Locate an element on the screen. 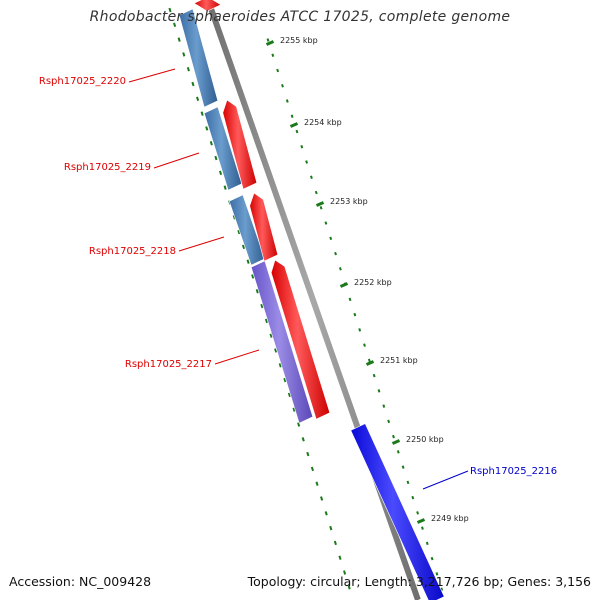 The image size is (600, 600). scale-label: 2251 kbp is located at coordinates (399, 360).